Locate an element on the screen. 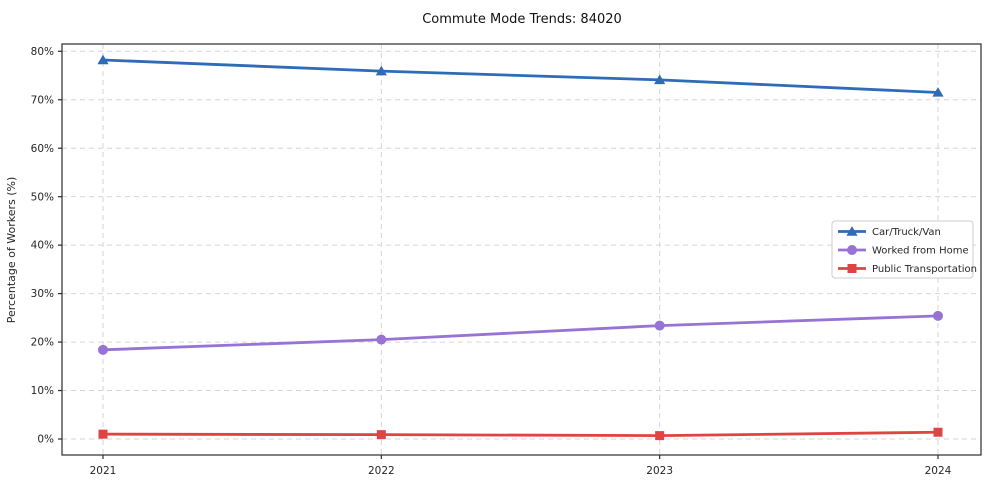 This screenshot has height=490, width=990. x-tick-label: 2024 is located at coordinates (938, 471).